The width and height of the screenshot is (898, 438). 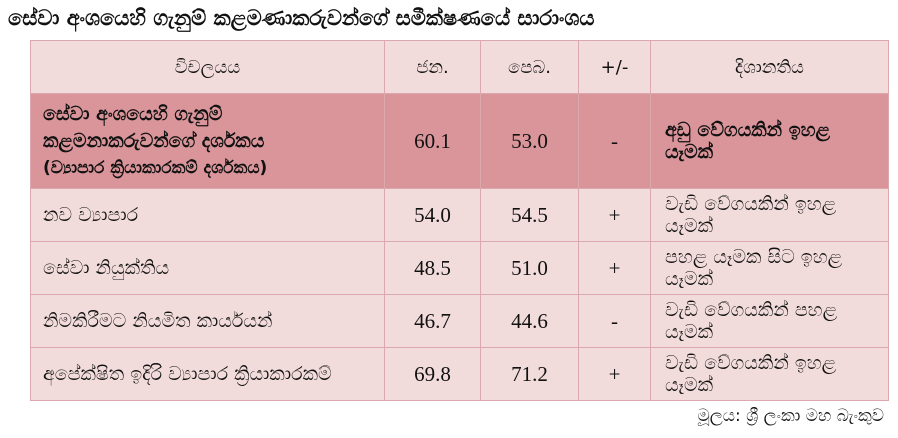 I want to click on summary-feb: 53.0, so click(x=529, y=141).